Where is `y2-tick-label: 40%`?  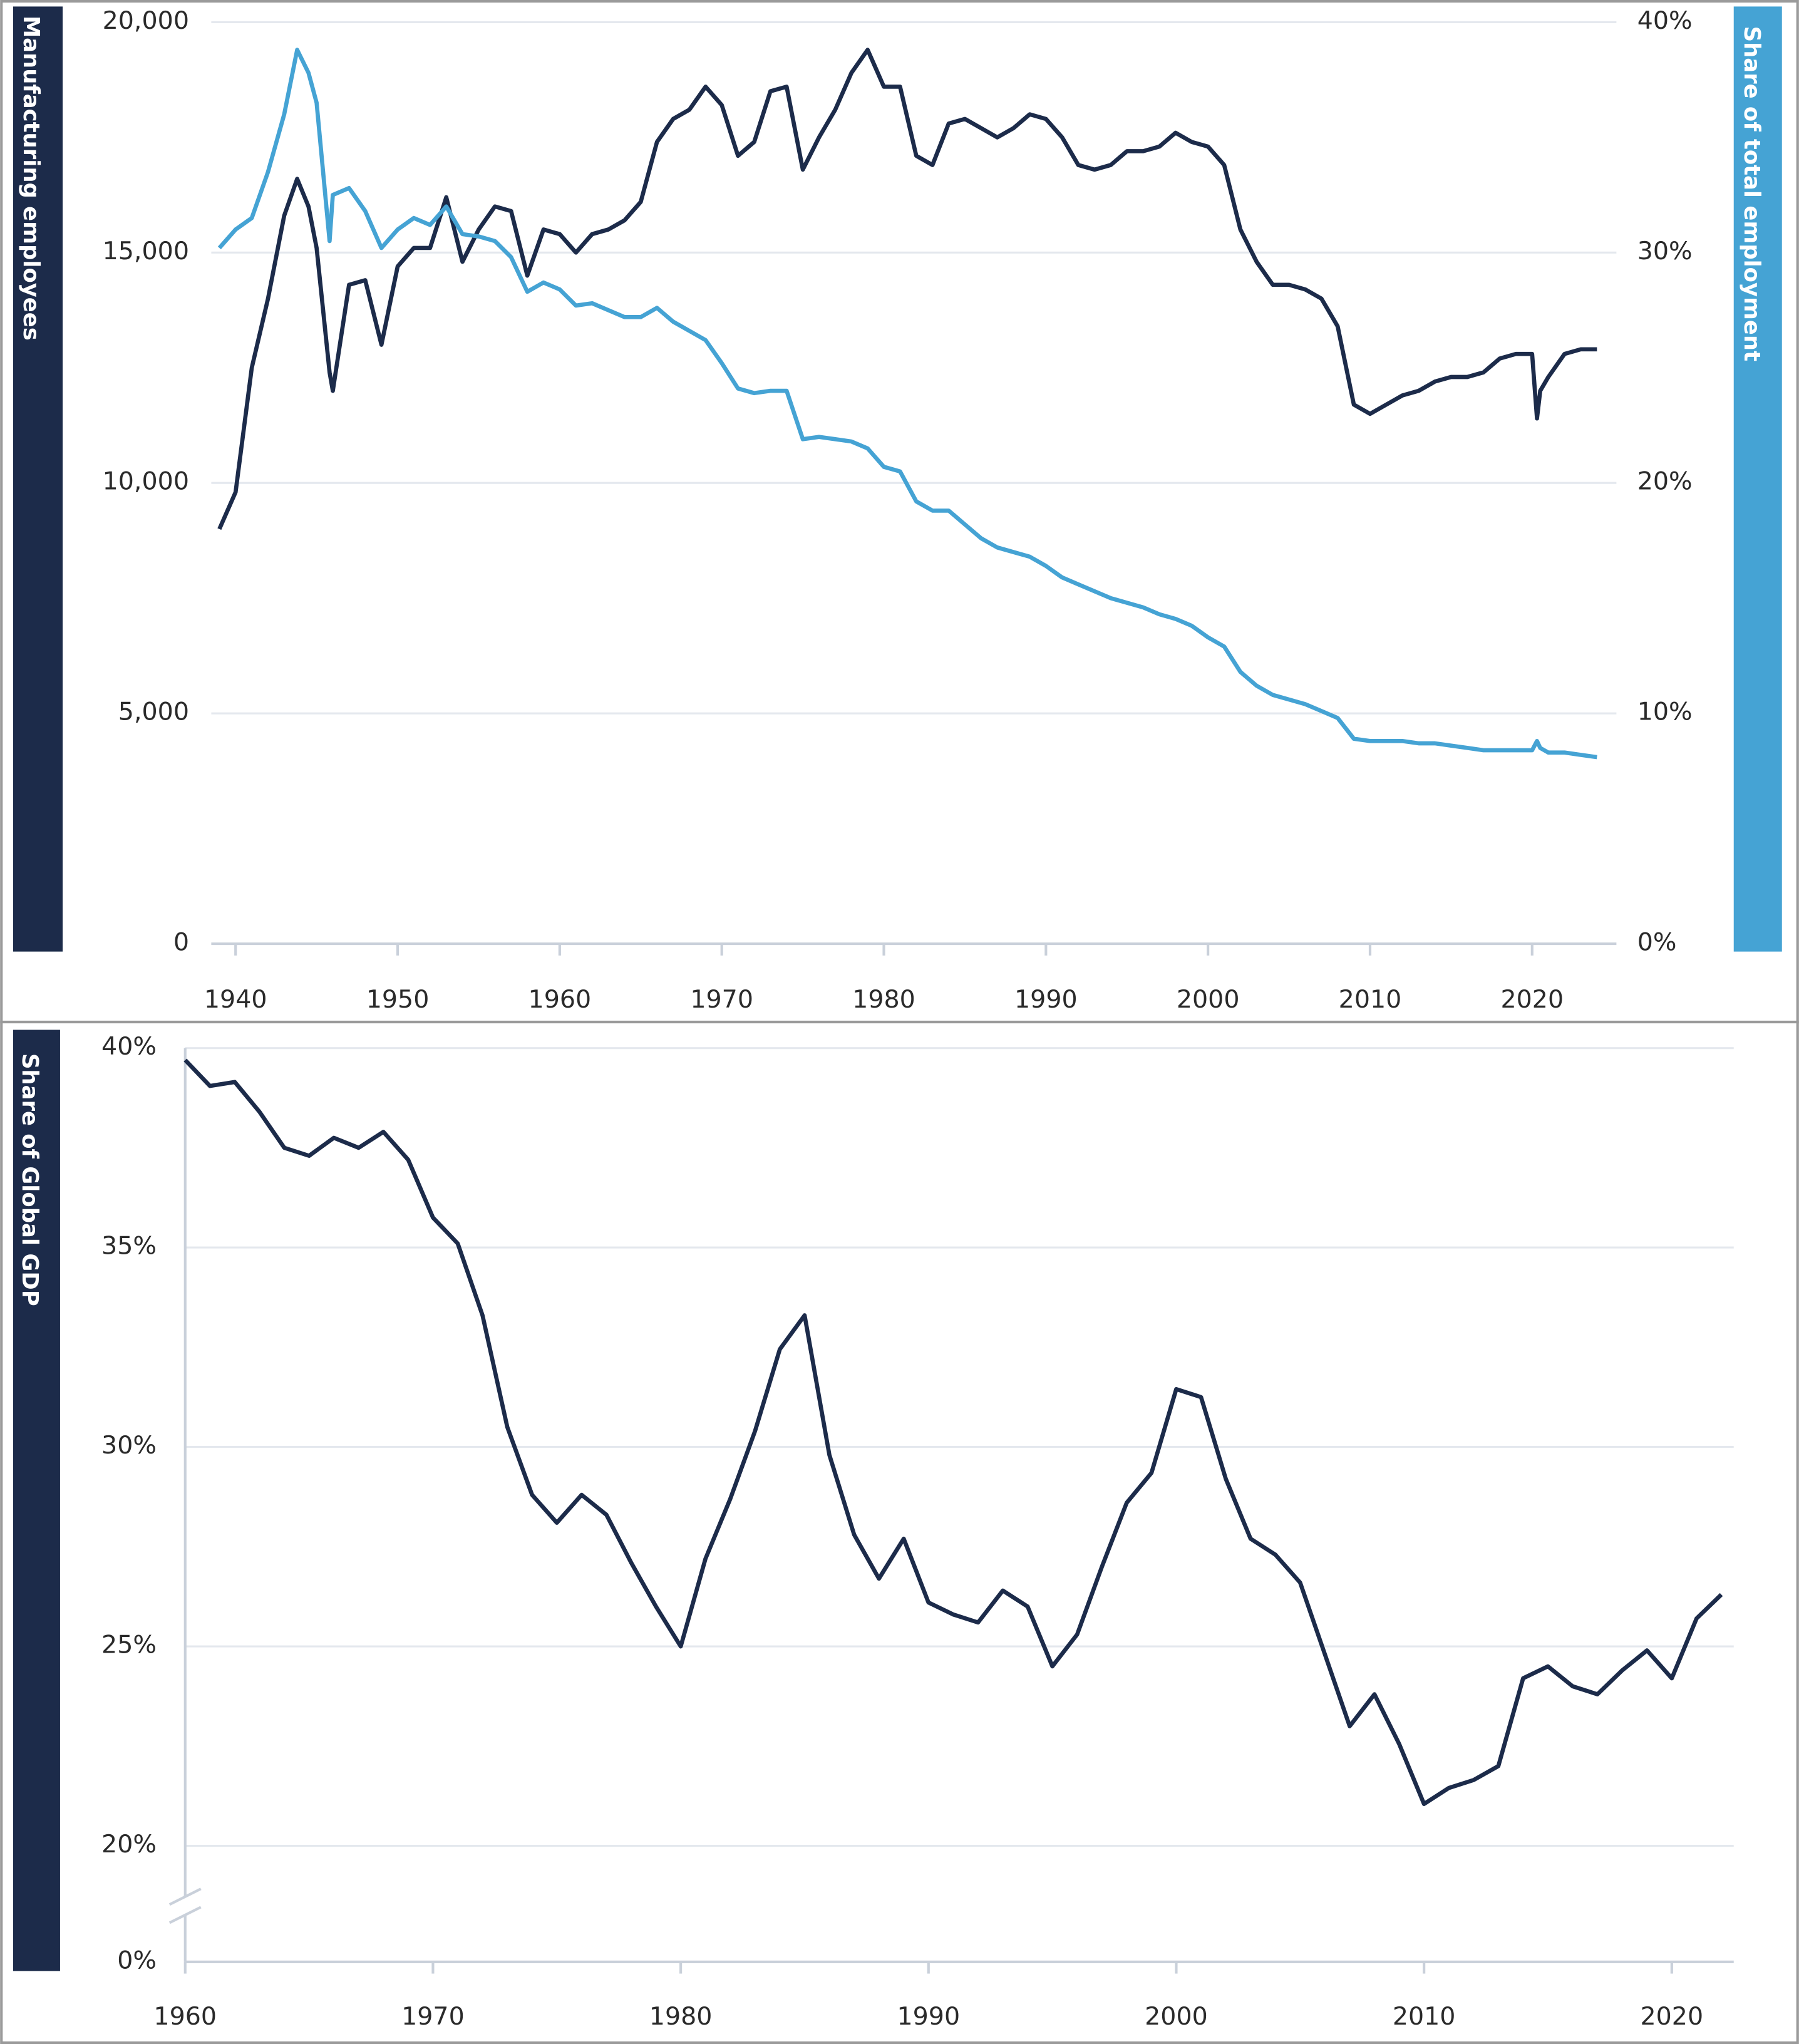
y2-tick-label: 40% is located at coordinates (1665, 20).